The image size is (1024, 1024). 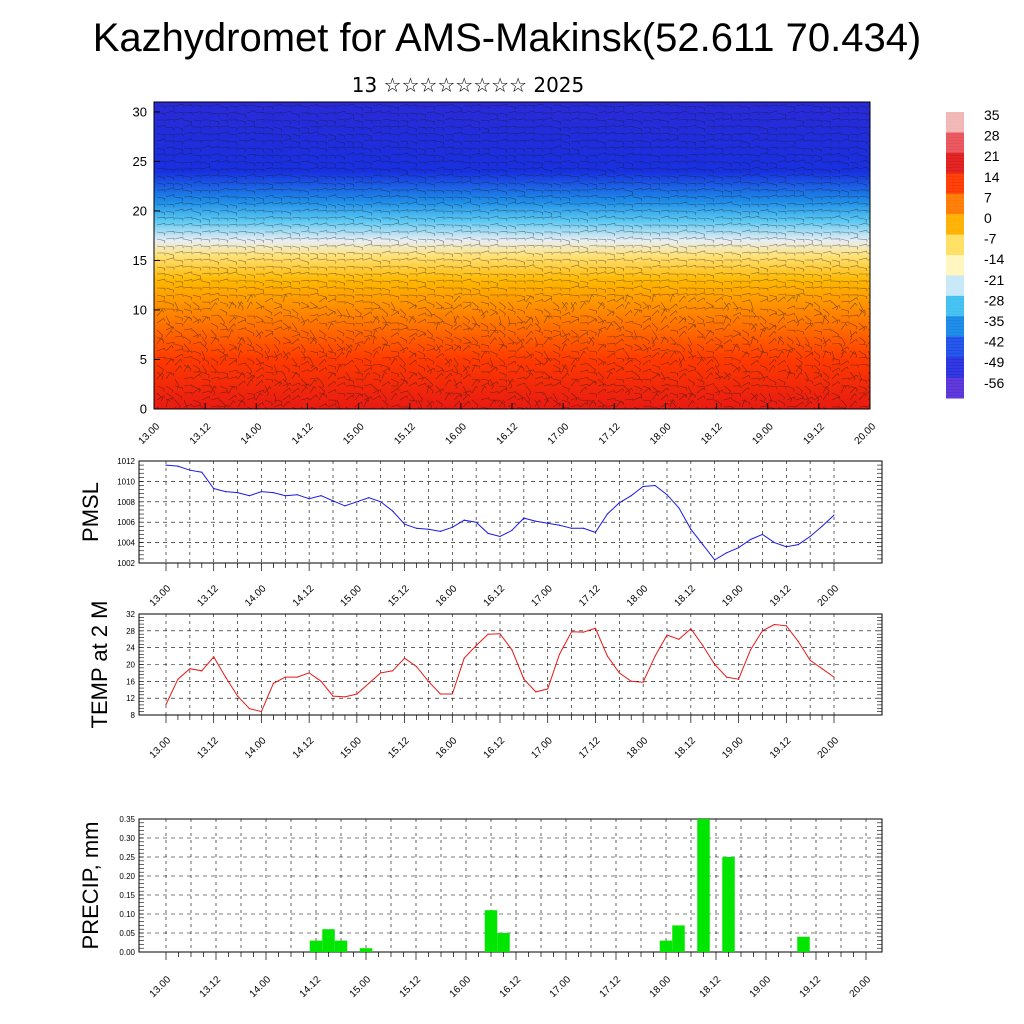 What do you see at coordinates (126, 481) in the screenshot?
I see `y-tick-label: 1010` at bounding box center [126, 481].